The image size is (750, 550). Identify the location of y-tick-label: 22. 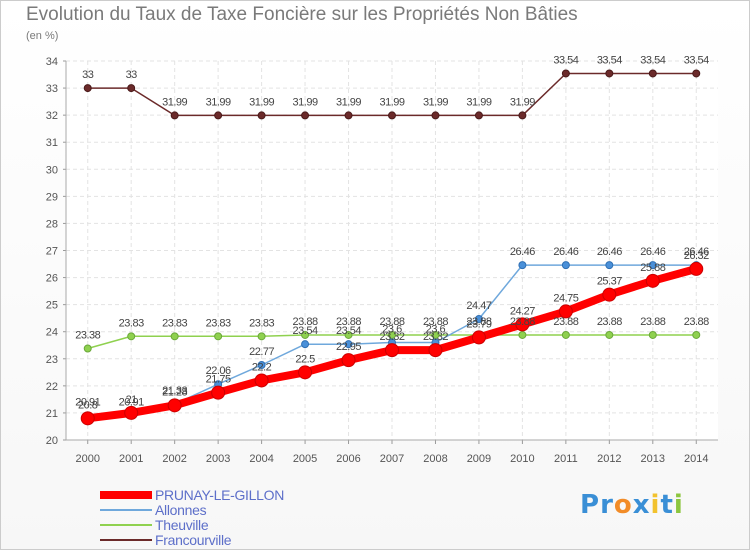
(52, 387).